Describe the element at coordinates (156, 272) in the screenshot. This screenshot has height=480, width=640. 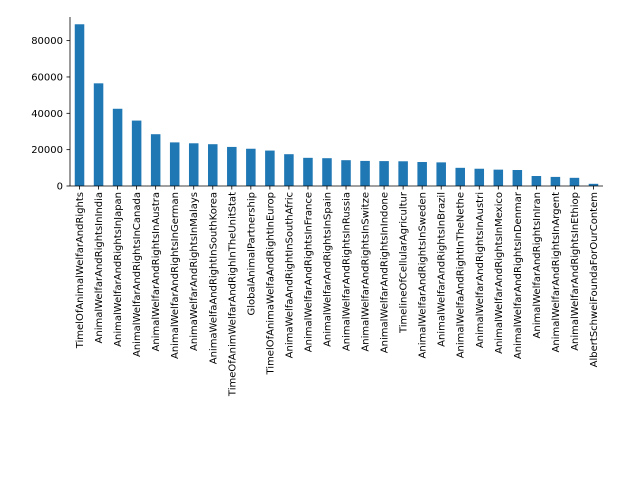
I see `x-tick-label-4: AnimalWelfarAndRightsInAustra` at that location.